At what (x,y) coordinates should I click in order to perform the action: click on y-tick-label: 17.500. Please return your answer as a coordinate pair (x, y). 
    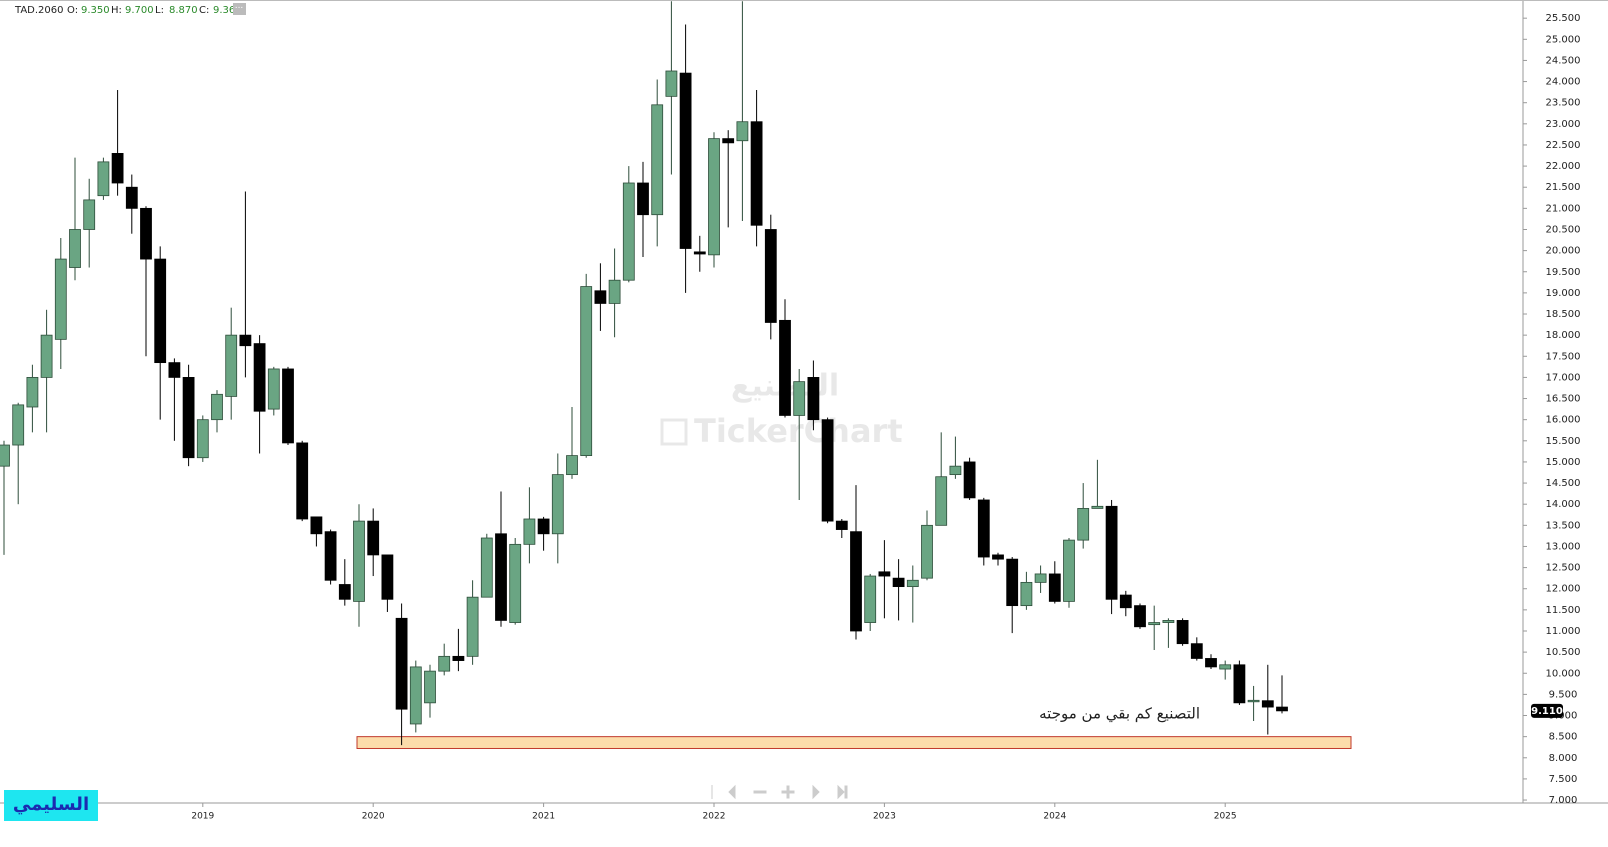
    Looking at the image, I should click on (1563, 356).